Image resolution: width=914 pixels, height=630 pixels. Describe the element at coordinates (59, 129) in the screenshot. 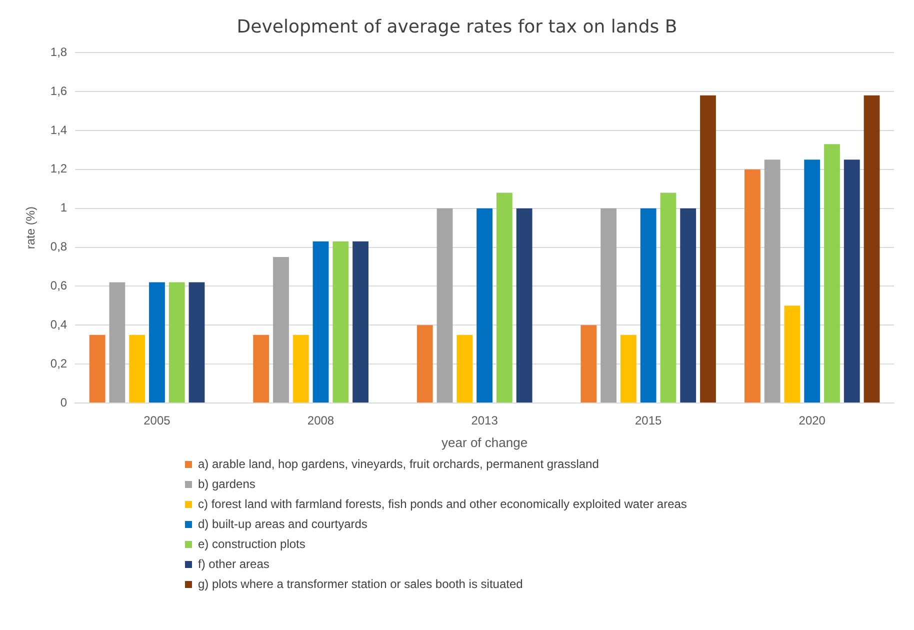

I see `y-tick-label: 1,4` at that location.